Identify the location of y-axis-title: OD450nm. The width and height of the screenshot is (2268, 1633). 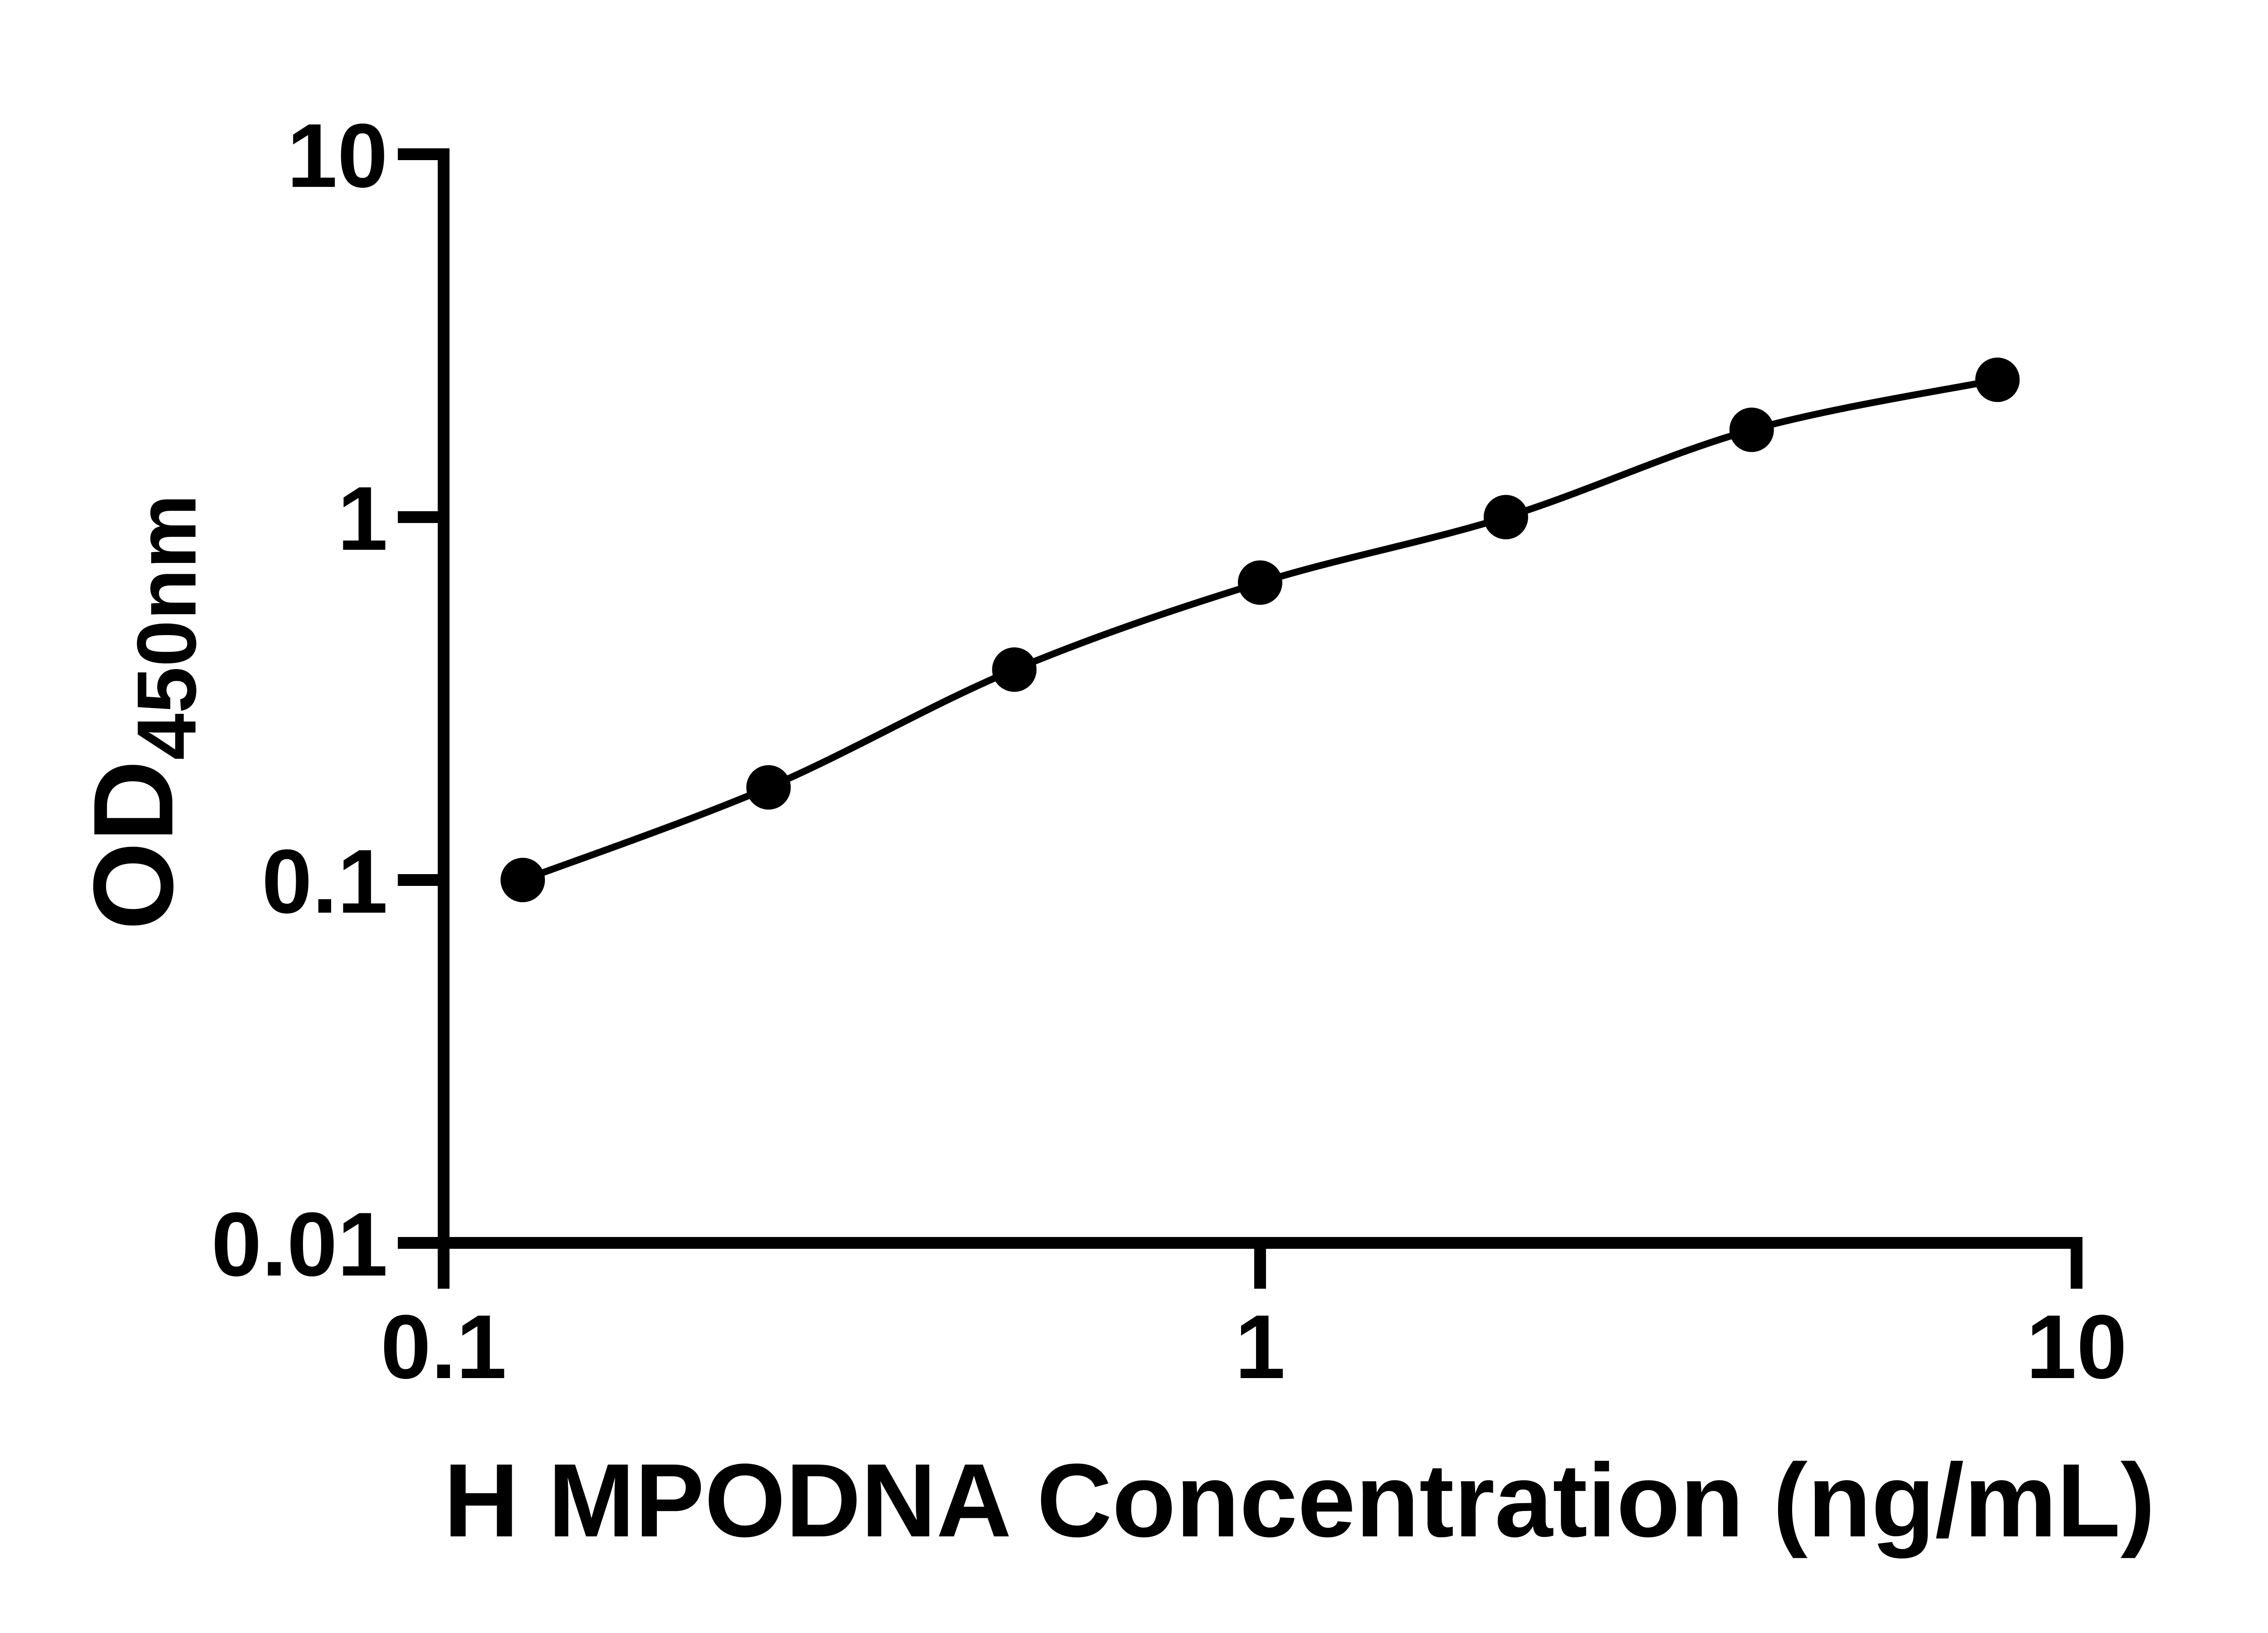
(142, 712).